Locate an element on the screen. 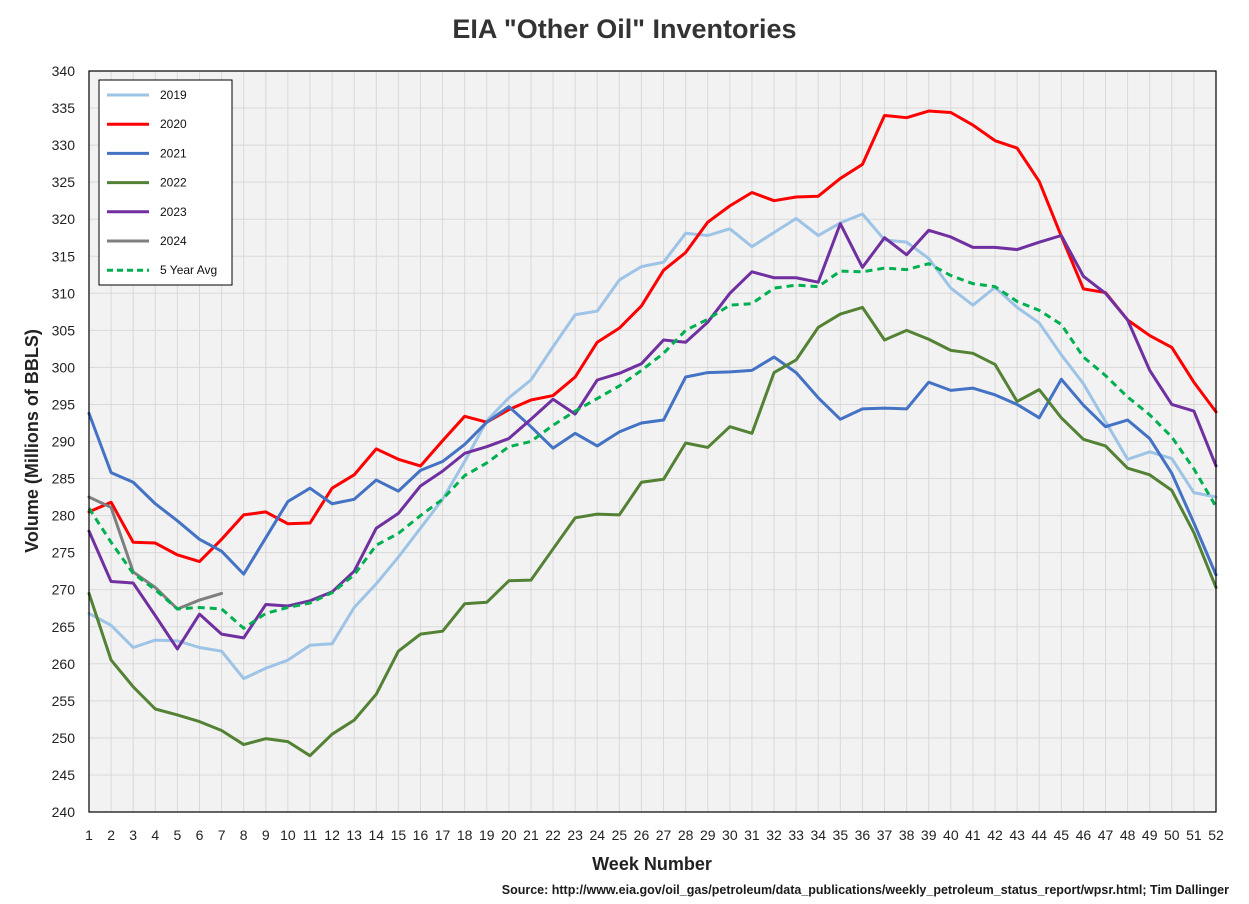 The image size is (1249, 904). x-axis-label: Week Number is located at coordinates (652, 864).